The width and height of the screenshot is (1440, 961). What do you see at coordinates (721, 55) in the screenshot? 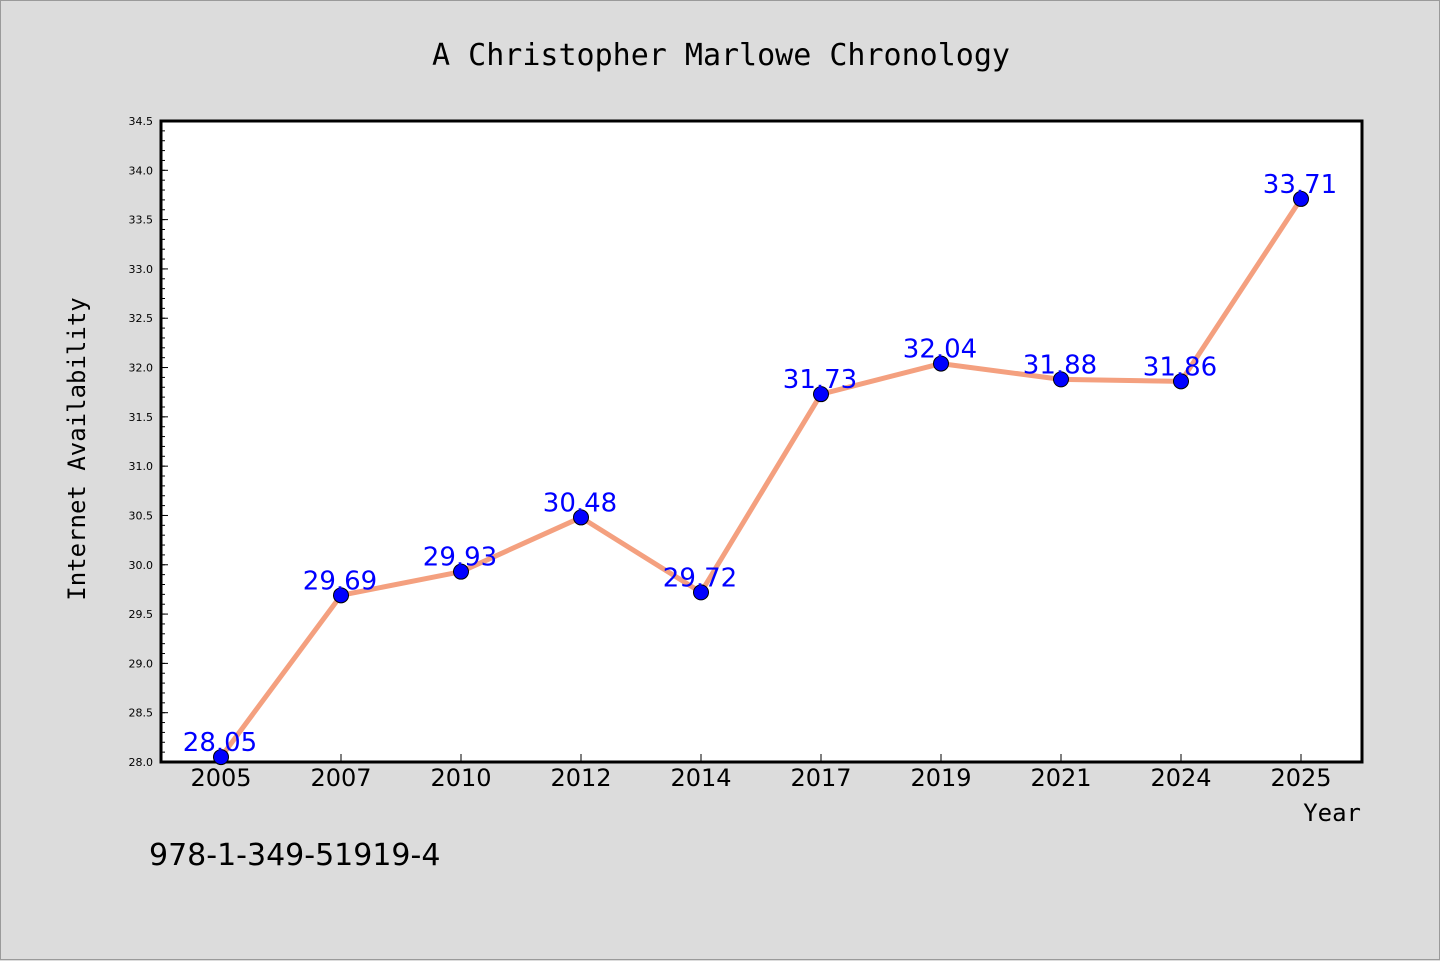
I see `chart-title: A Christopher Marlowe Chronology` at bounding box center [721, 55].